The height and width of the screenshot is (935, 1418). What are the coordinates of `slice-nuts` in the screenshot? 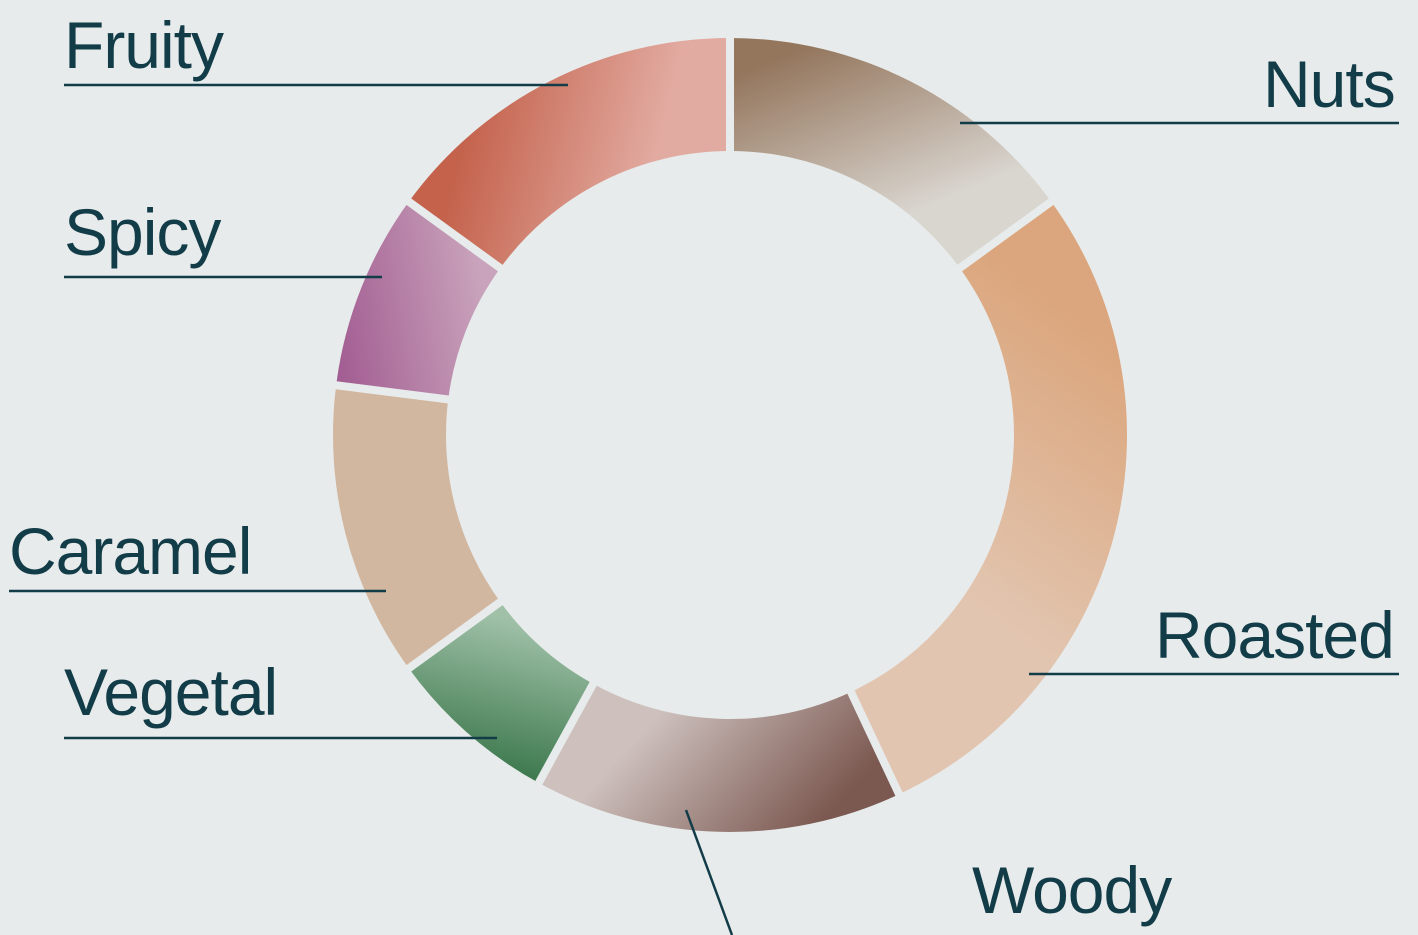 It's located at (891, 153).